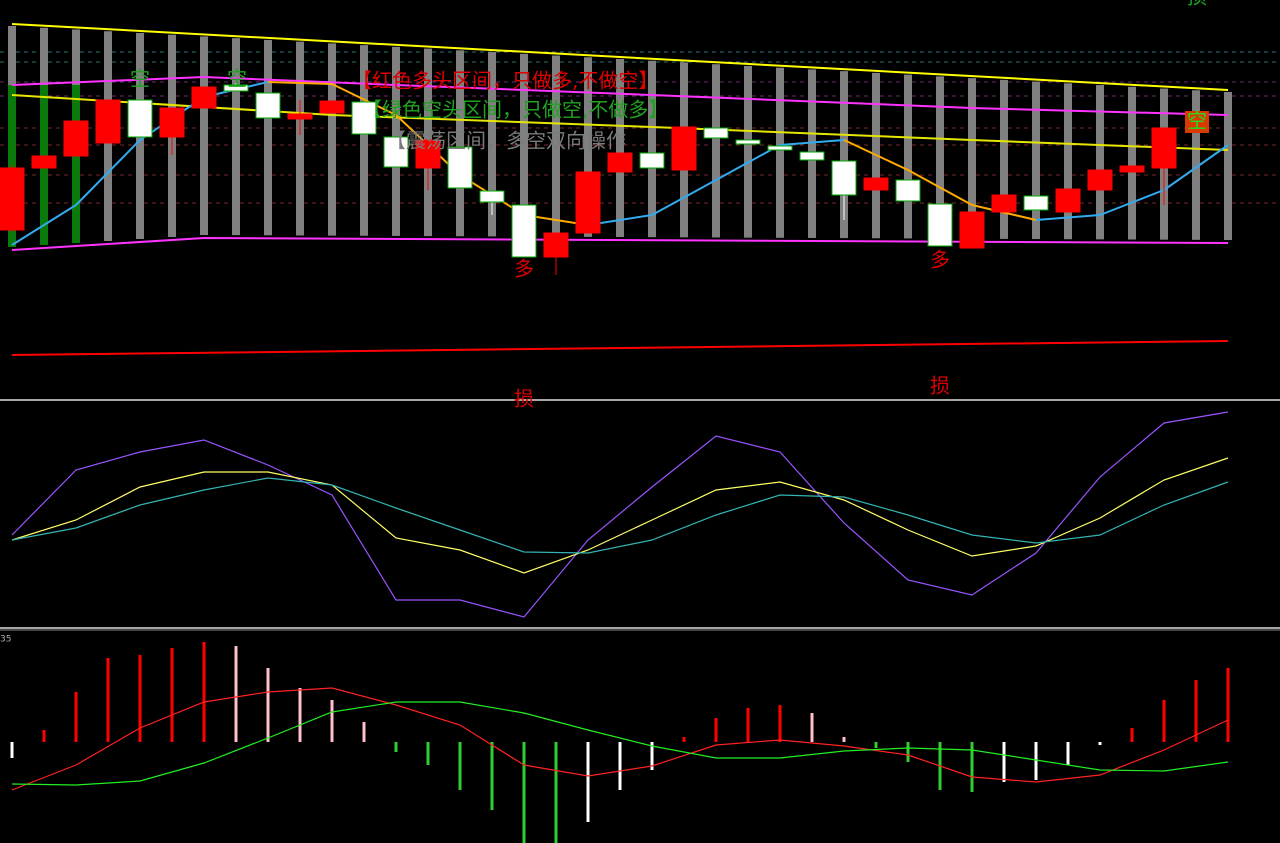 The width and height of the screenshot is (1280, 843). What do you see at coordinates (5, 640) in the screenshot?
I see `axis-note: 35` at bounding box center [5, 640].